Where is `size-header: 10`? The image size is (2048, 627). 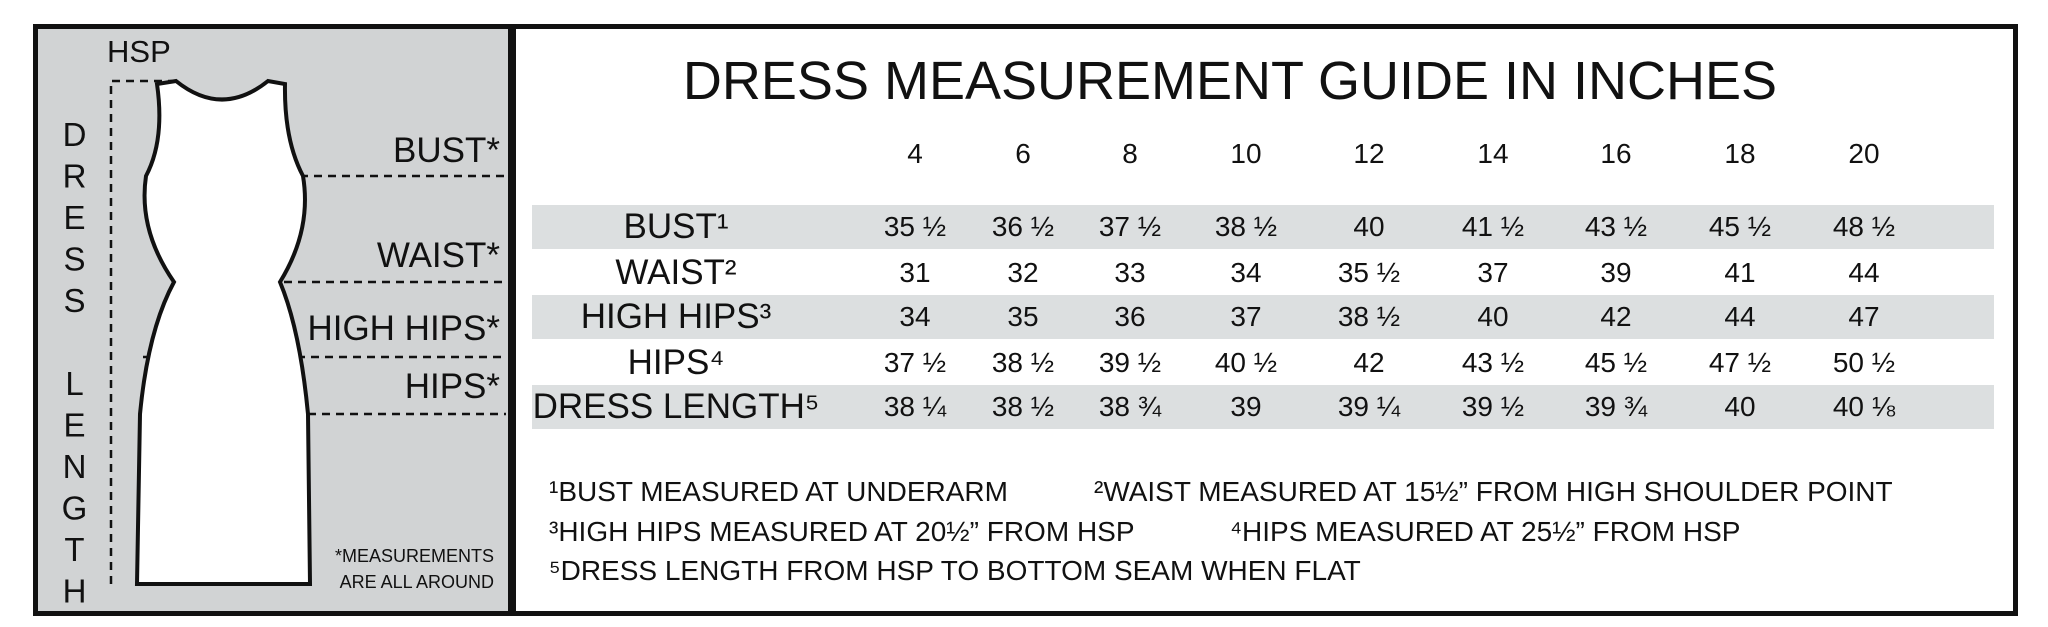 size-header: 10 is located at coordinates (1246, 153).